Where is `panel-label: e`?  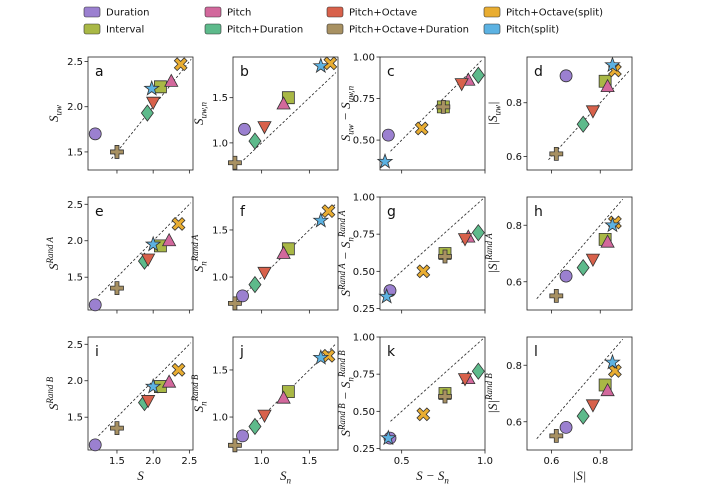
panel-label: e is located at coordinates (99, 212).